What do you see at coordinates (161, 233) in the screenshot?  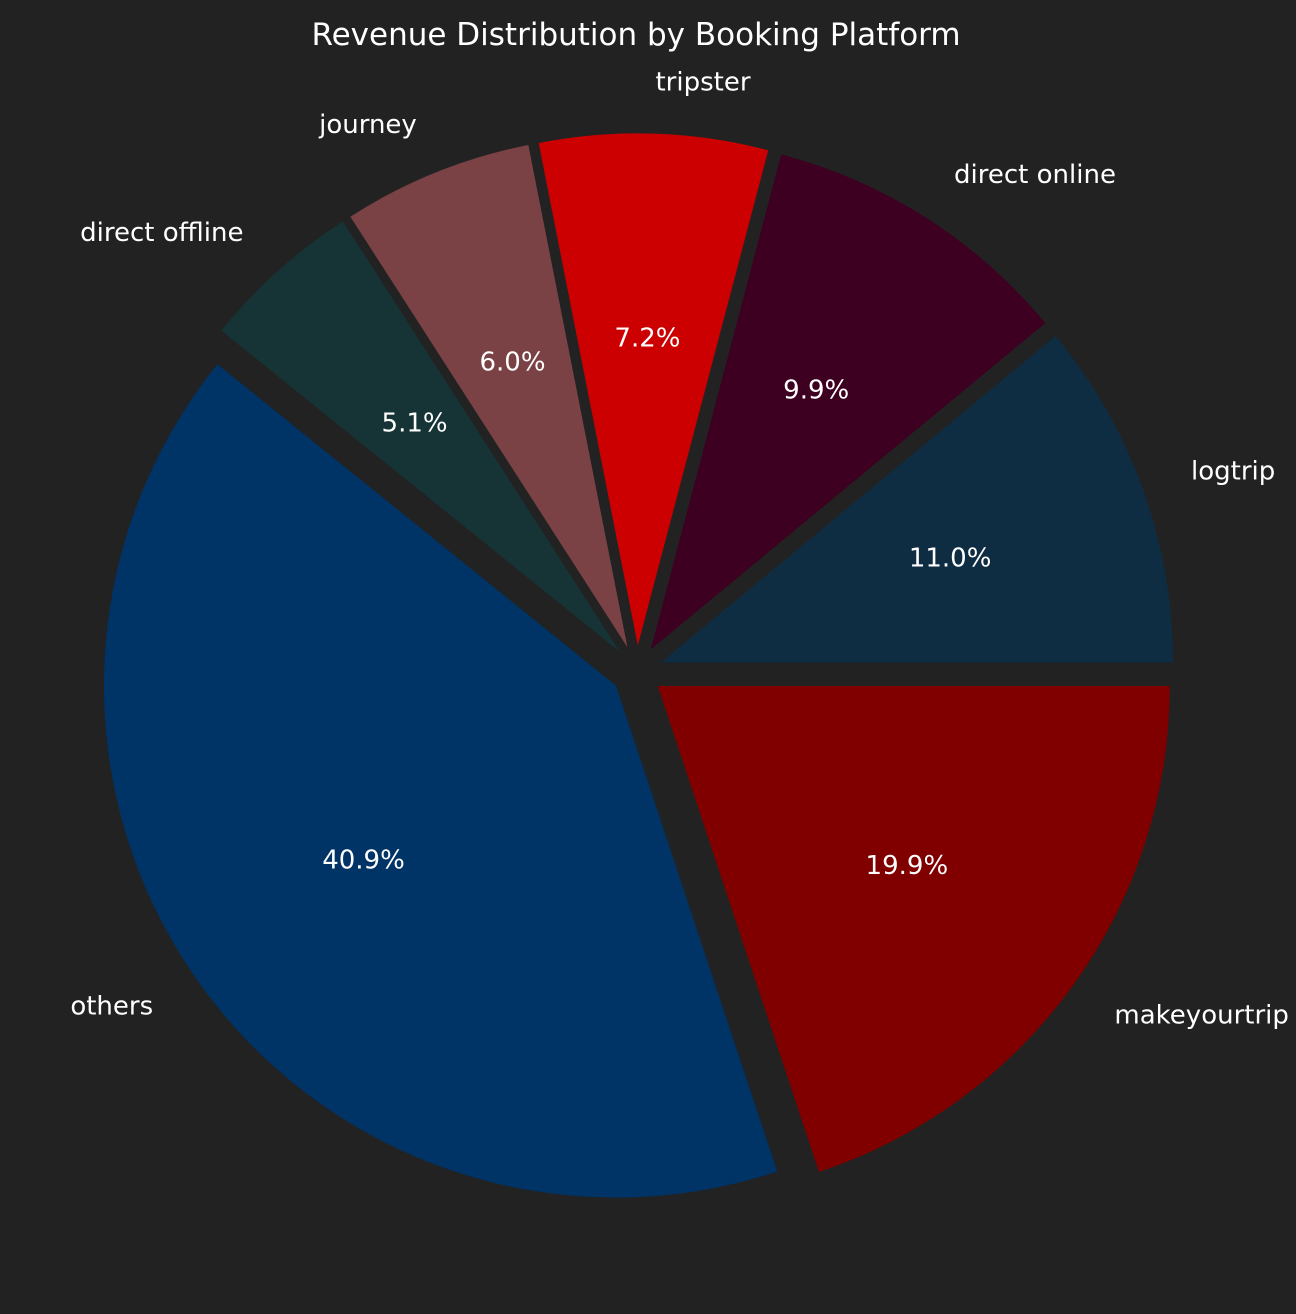 I see `slice-label-direct-offline: direct offline` at bounding box center [161, 233].